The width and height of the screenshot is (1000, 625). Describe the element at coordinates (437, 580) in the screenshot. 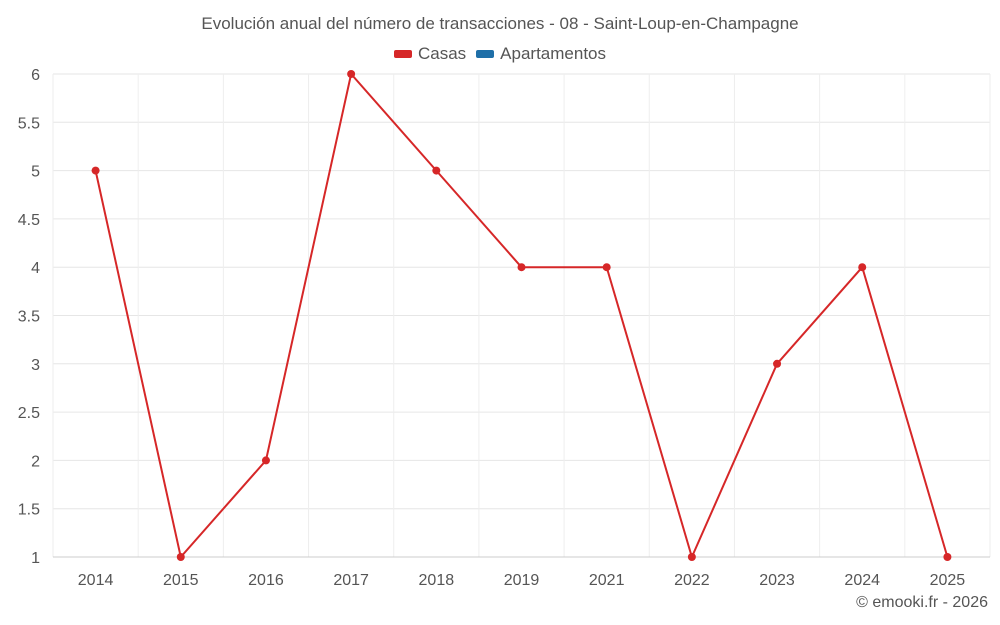

I see `x-tick-label: 2018` at that location.